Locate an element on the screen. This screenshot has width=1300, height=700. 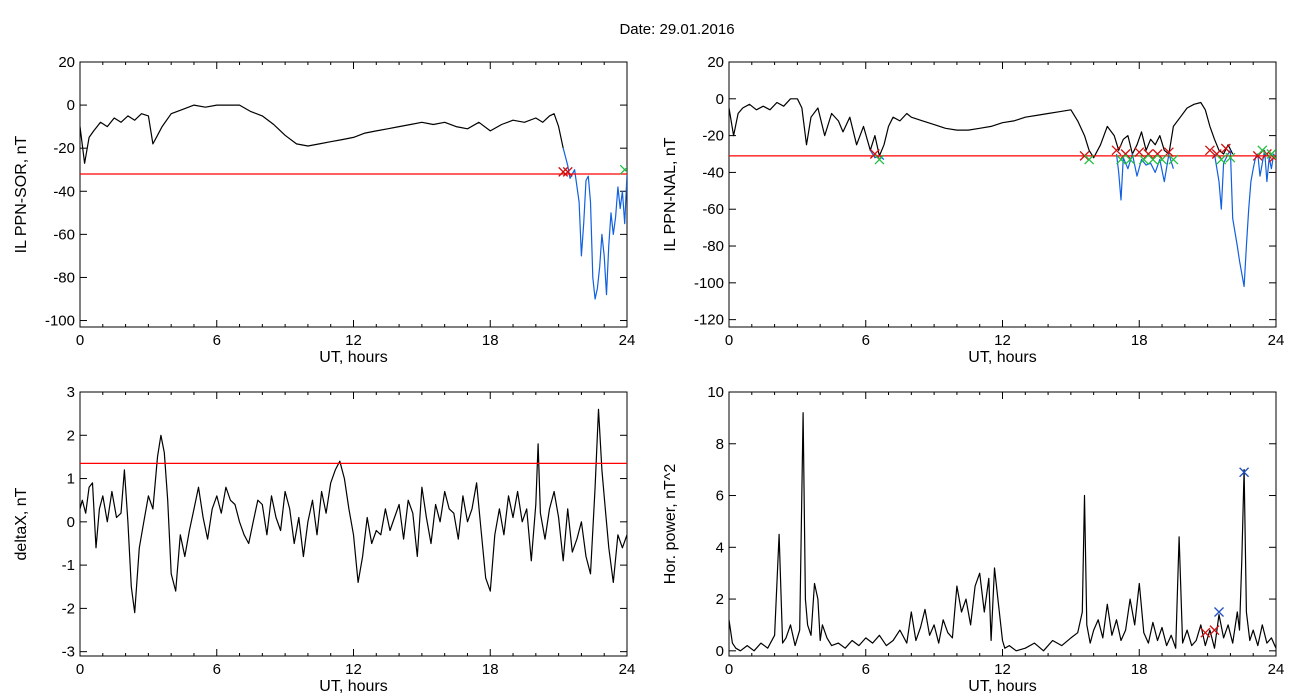
y-axis-title: deltaX, nT is located at coordinates (21, 523).